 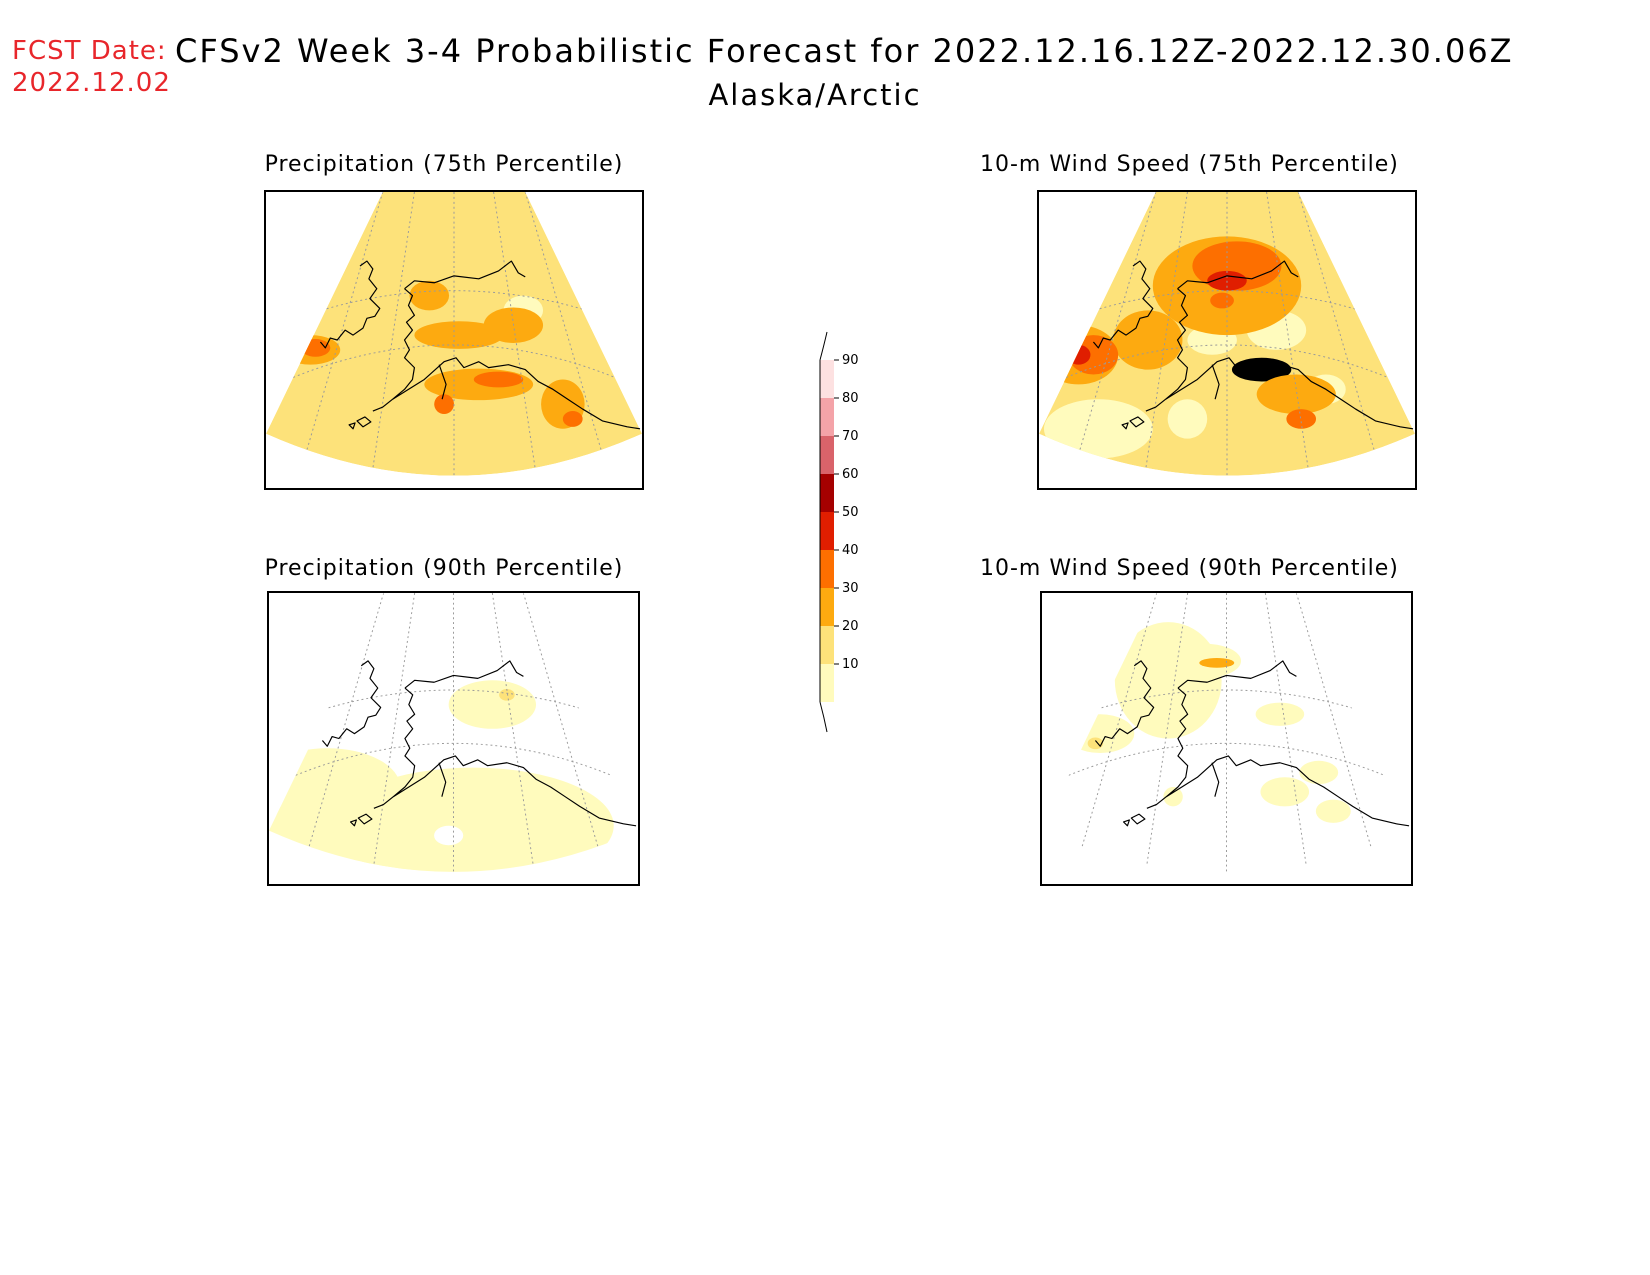 I want to click on colorbar-tick-label: 30, so click(x=850, y=588).